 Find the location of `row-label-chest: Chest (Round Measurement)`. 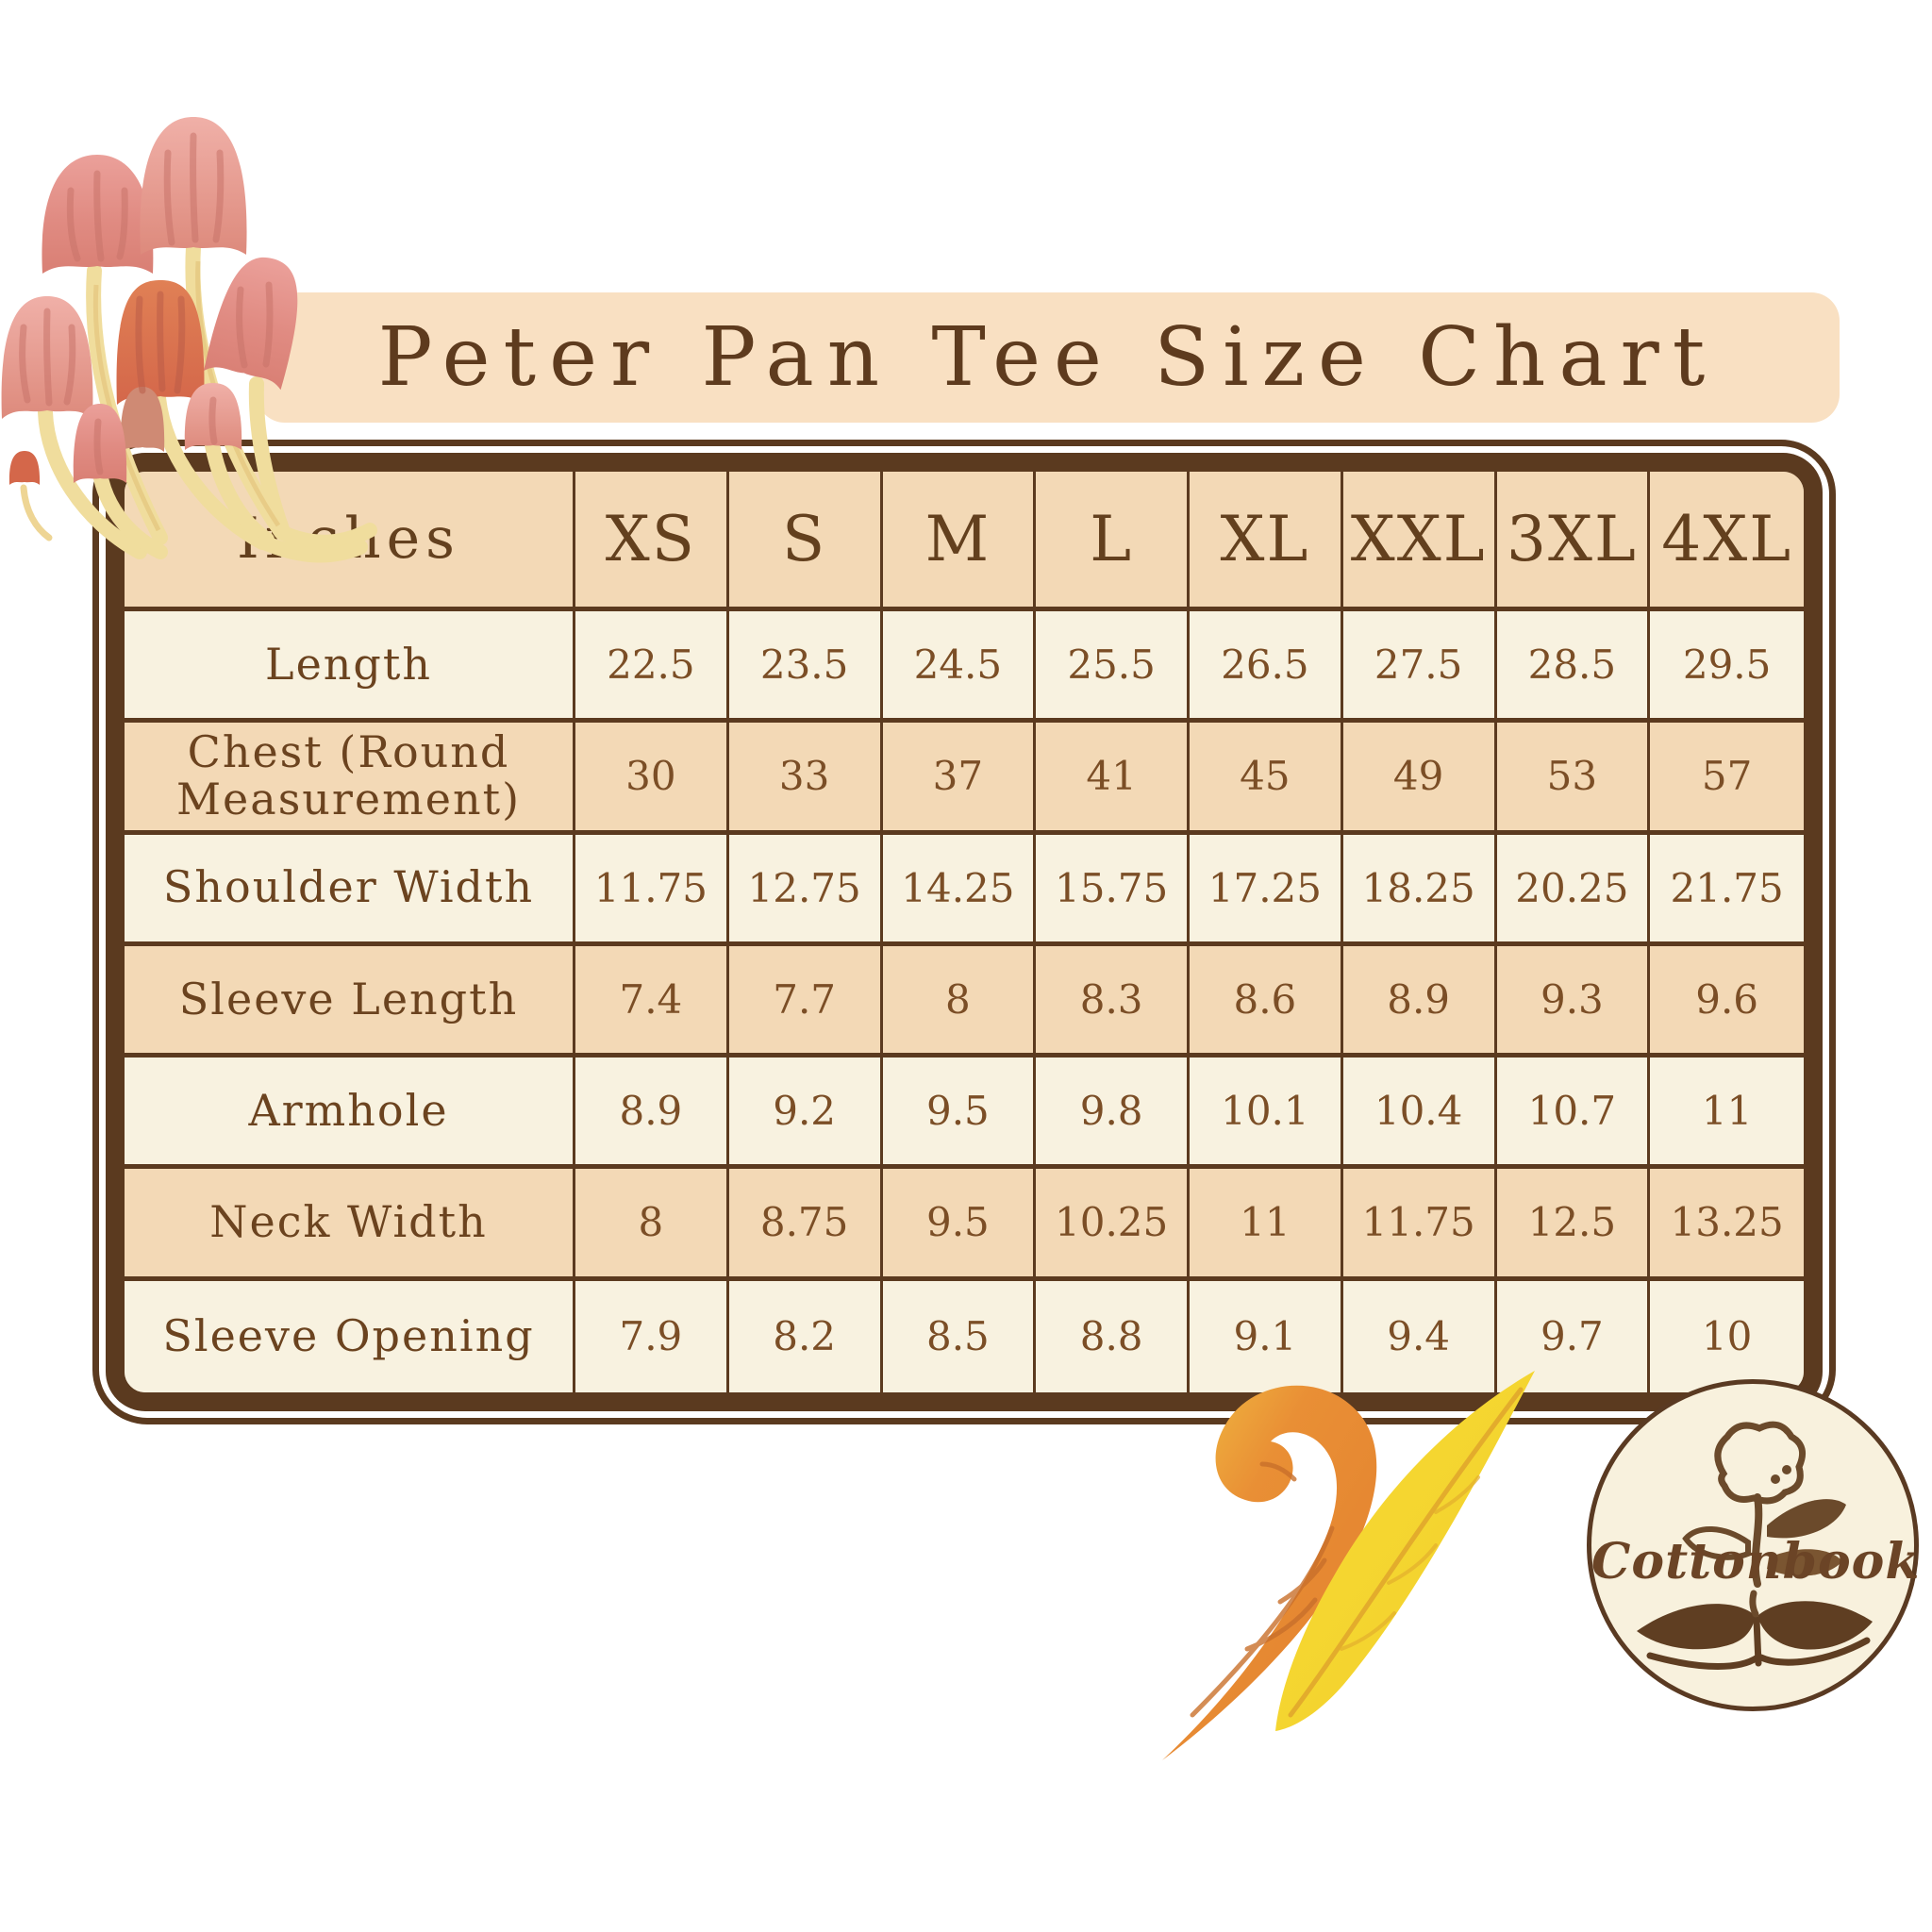

row-label-chest: Chest (Round Measurement) is located at coordinates (350, 779).